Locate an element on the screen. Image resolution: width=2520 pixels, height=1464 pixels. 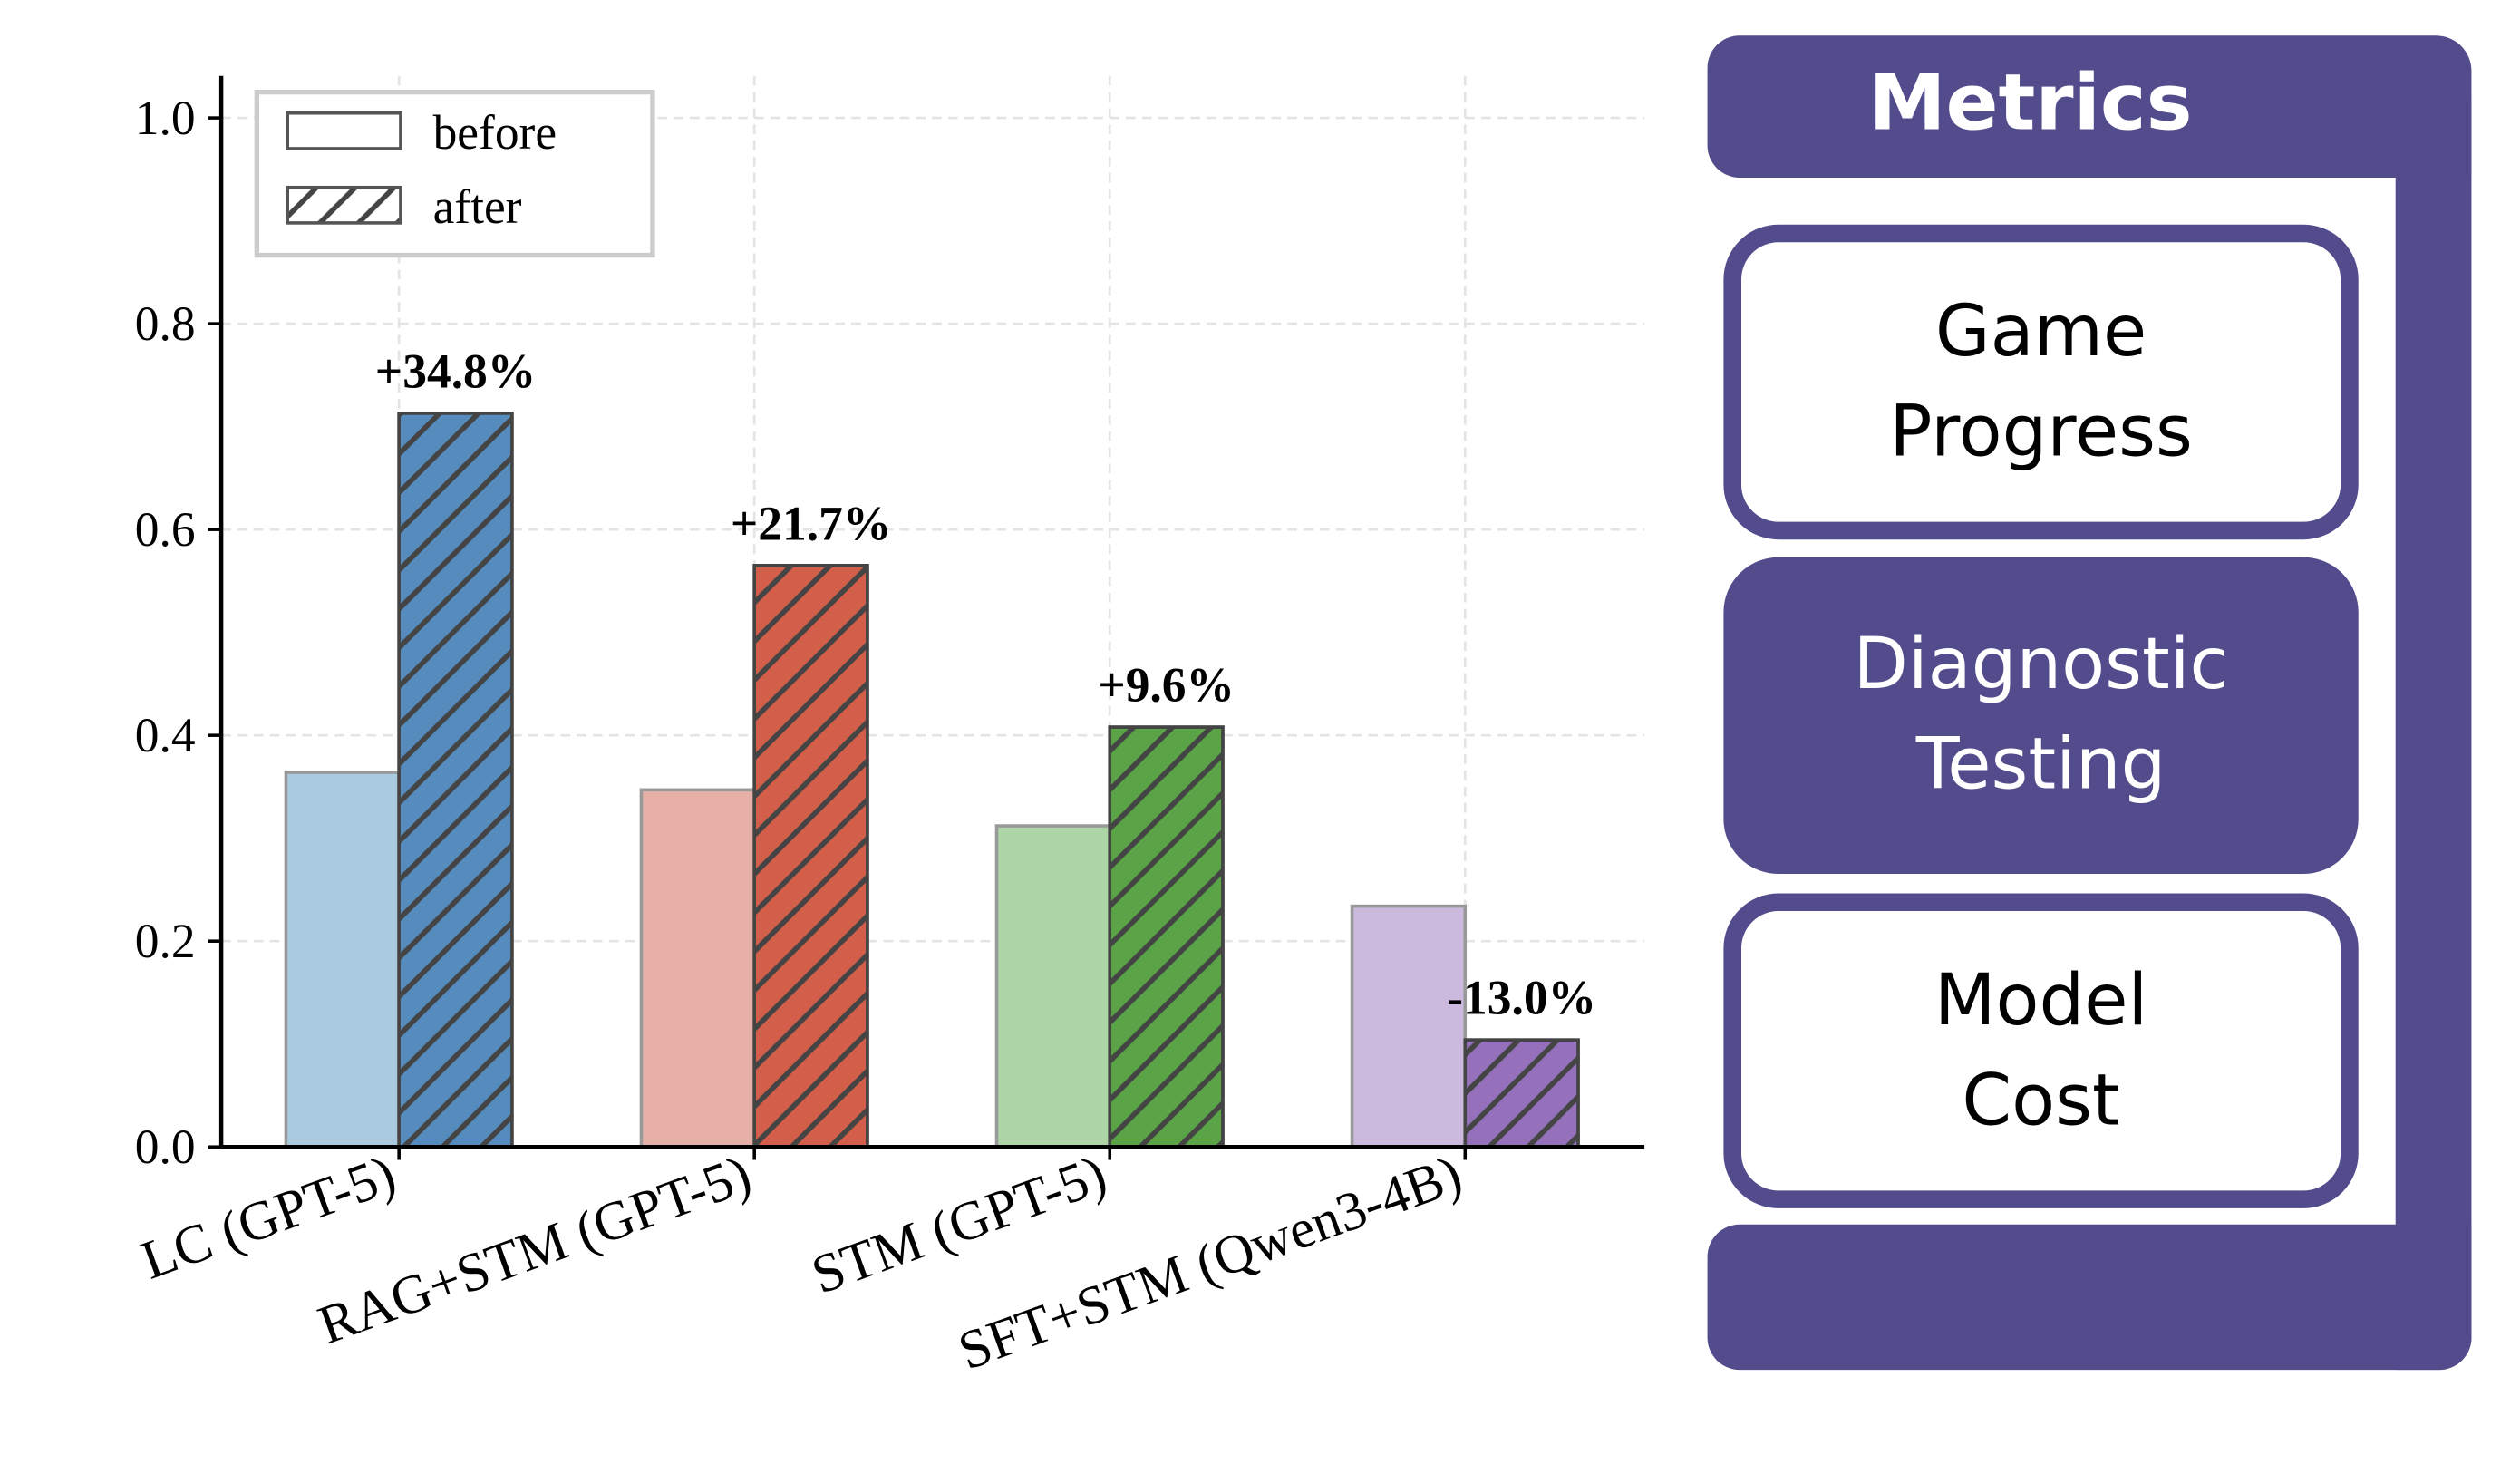
metric-label: Model Cost is located at coordinates (2041, 1049).